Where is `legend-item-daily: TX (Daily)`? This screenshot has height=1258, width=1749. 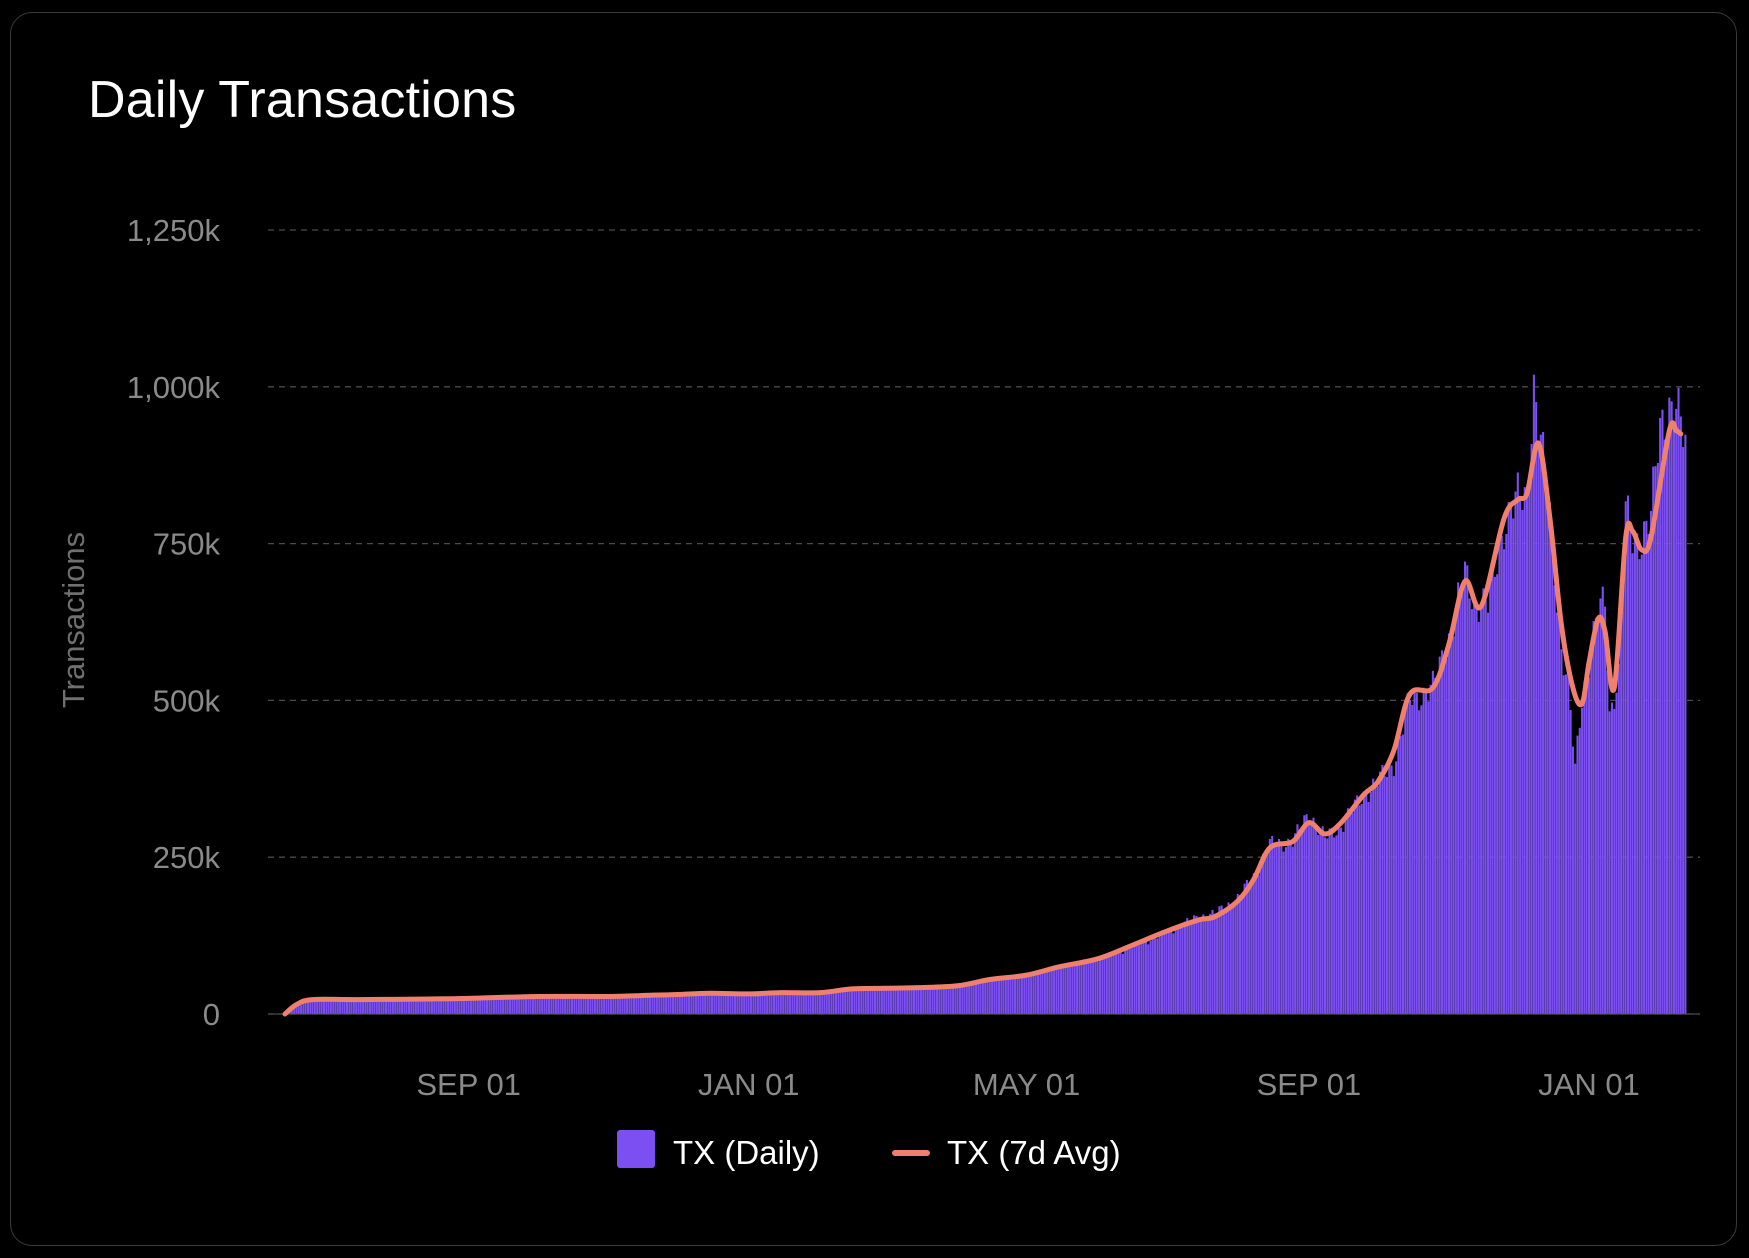 legend-item-daily: TX (Daily) is located at coordinates (718, 1150).